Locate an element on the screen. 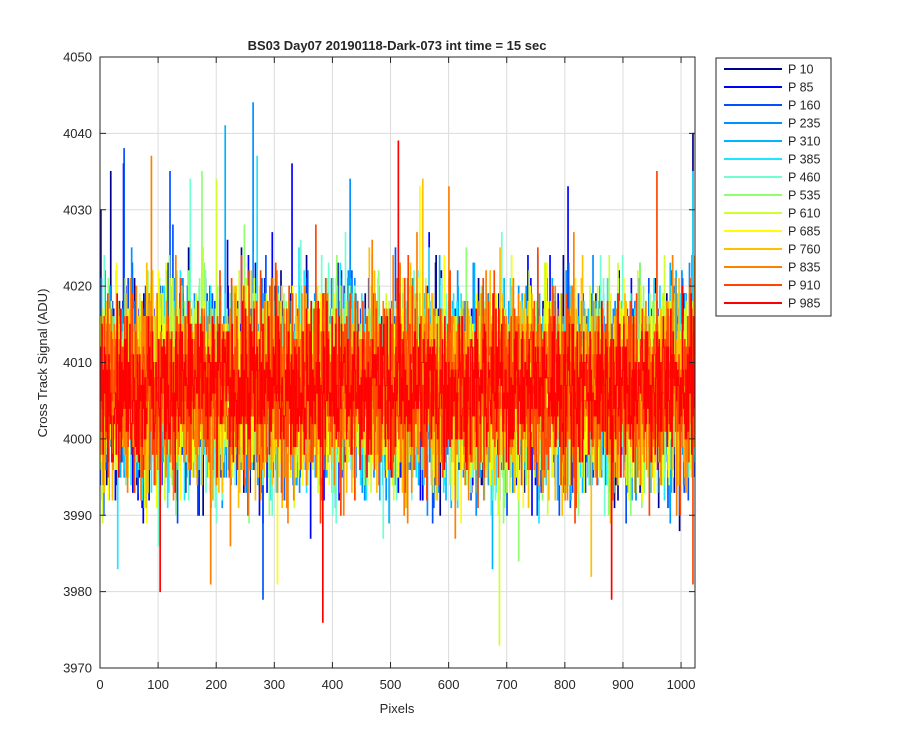  legend-label: P 85 is located at coordinates (801, 88).